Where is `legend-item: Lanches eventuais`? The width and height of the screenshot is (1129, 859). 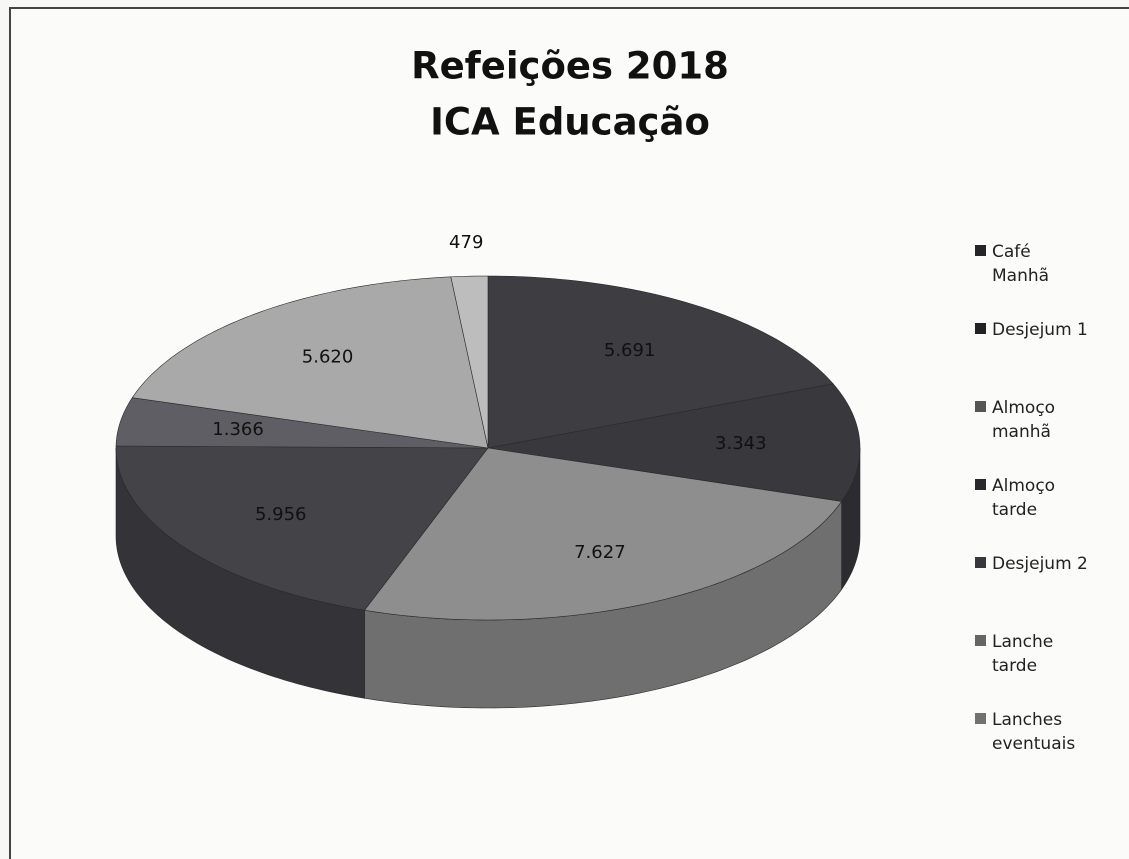
legend-item: Lanches eventuais is located at coordinates (1045, 747).